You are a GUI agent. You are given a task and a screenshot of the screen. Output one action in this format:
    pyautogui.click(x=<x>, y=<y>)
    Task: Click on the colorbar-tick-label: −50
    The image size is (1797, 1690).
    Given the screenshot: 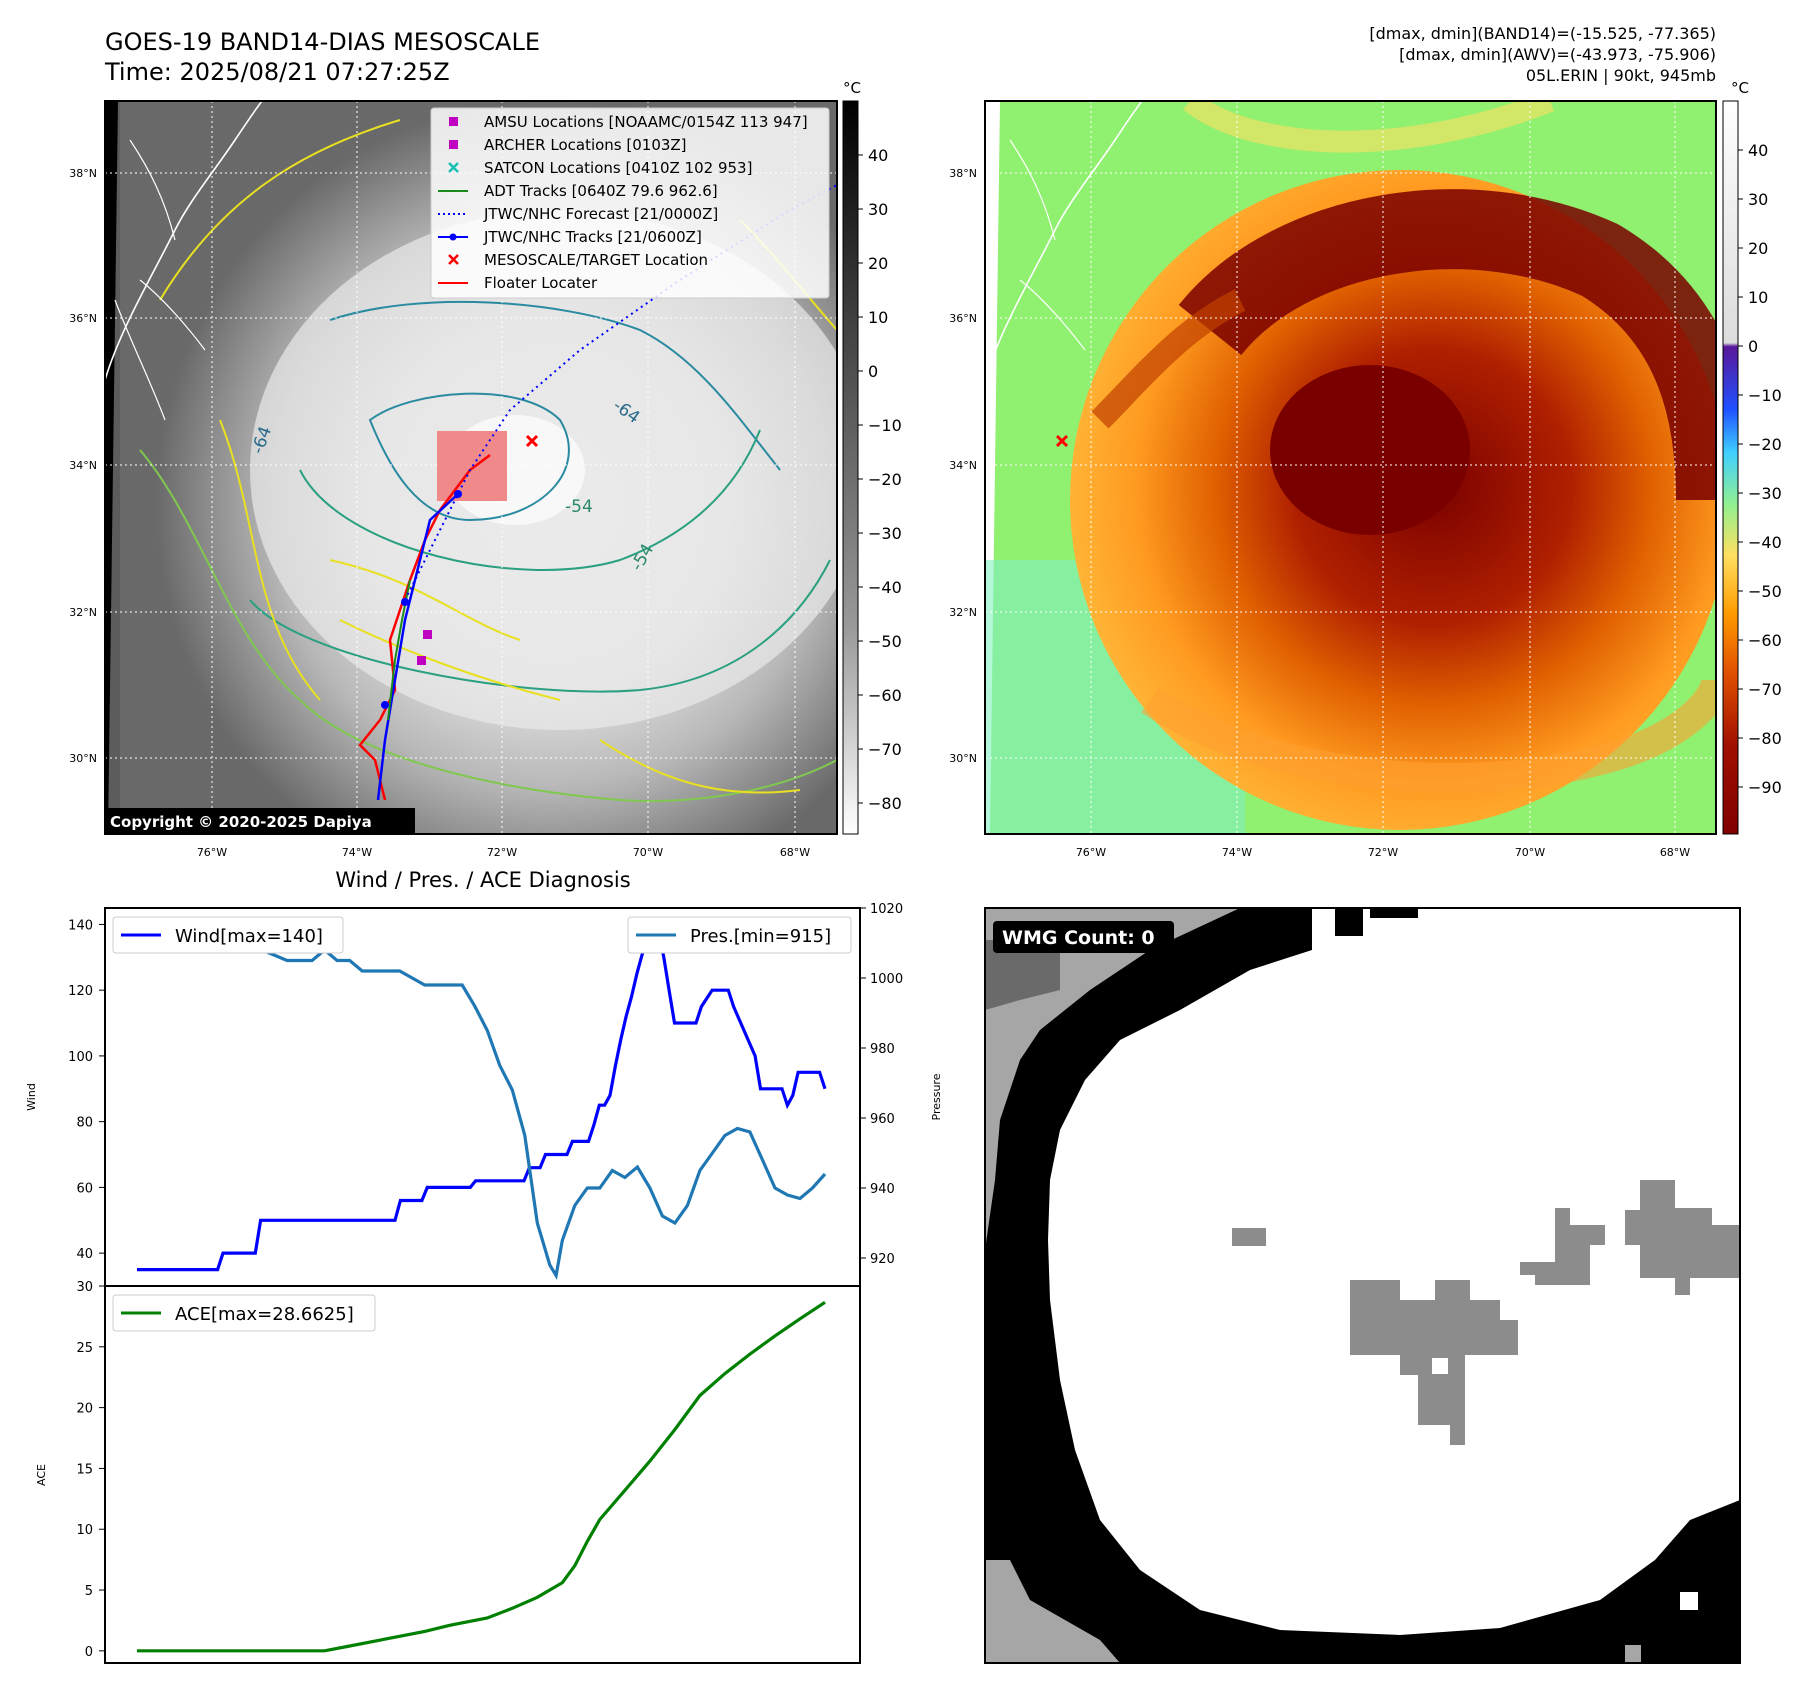 What is the action you would take?
    pyautogui.click(x=885, y=641)
    